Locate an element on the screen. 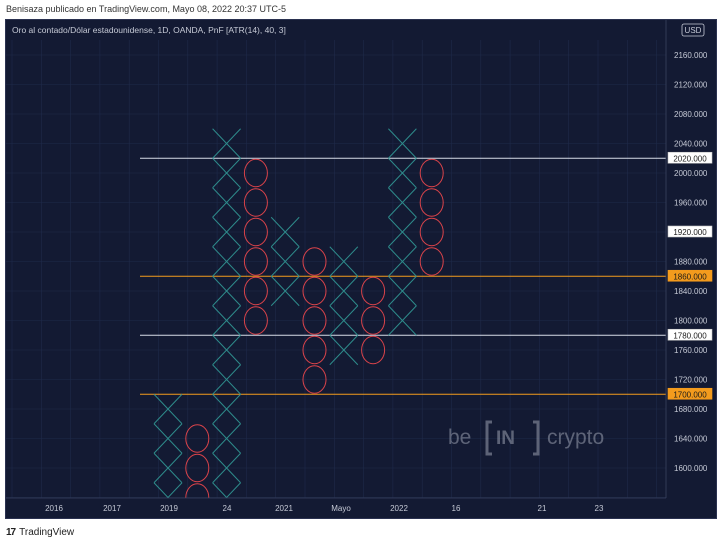  y-tick-label: 1840.000 is located at coordinates (691, 291).